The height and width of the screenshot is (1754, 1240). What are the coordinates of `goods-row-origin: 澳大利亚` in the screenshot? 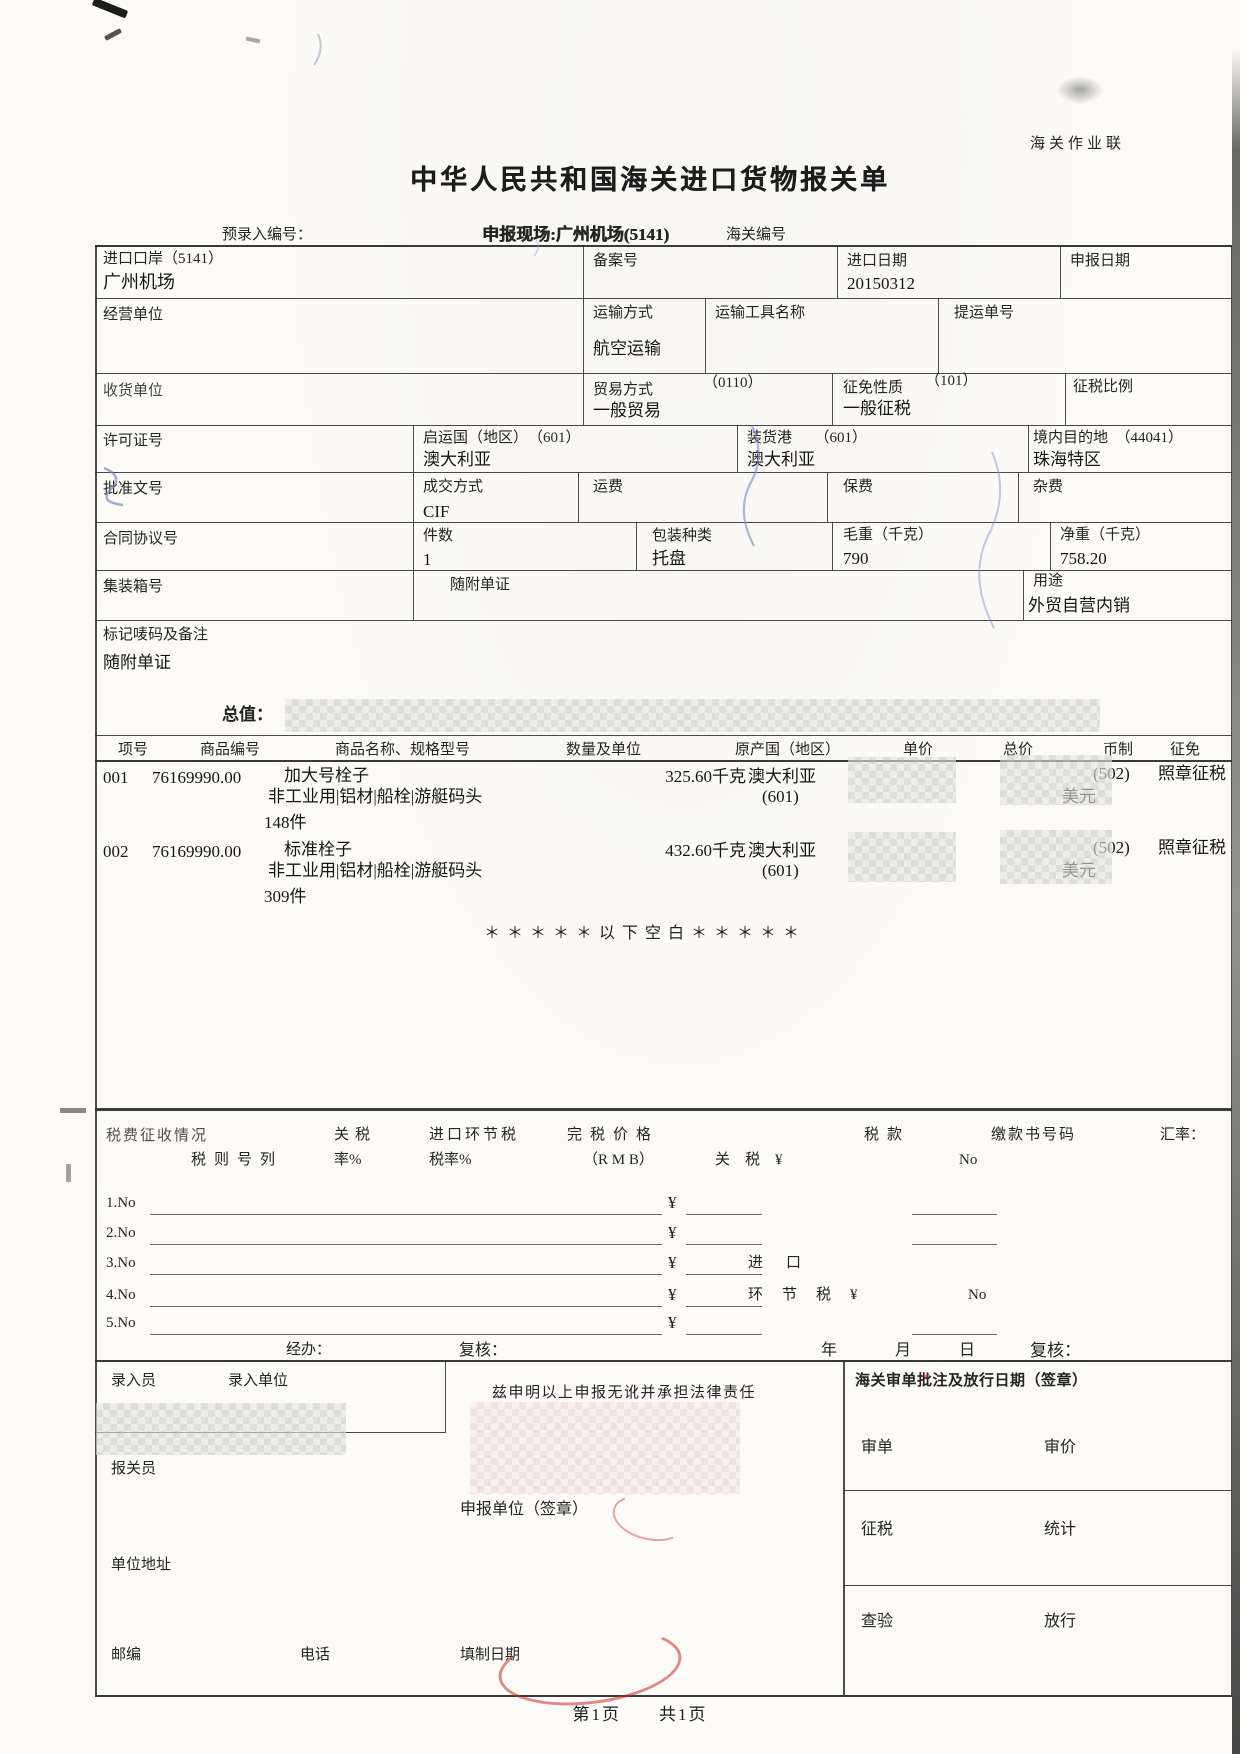 It's located at (782, 776).